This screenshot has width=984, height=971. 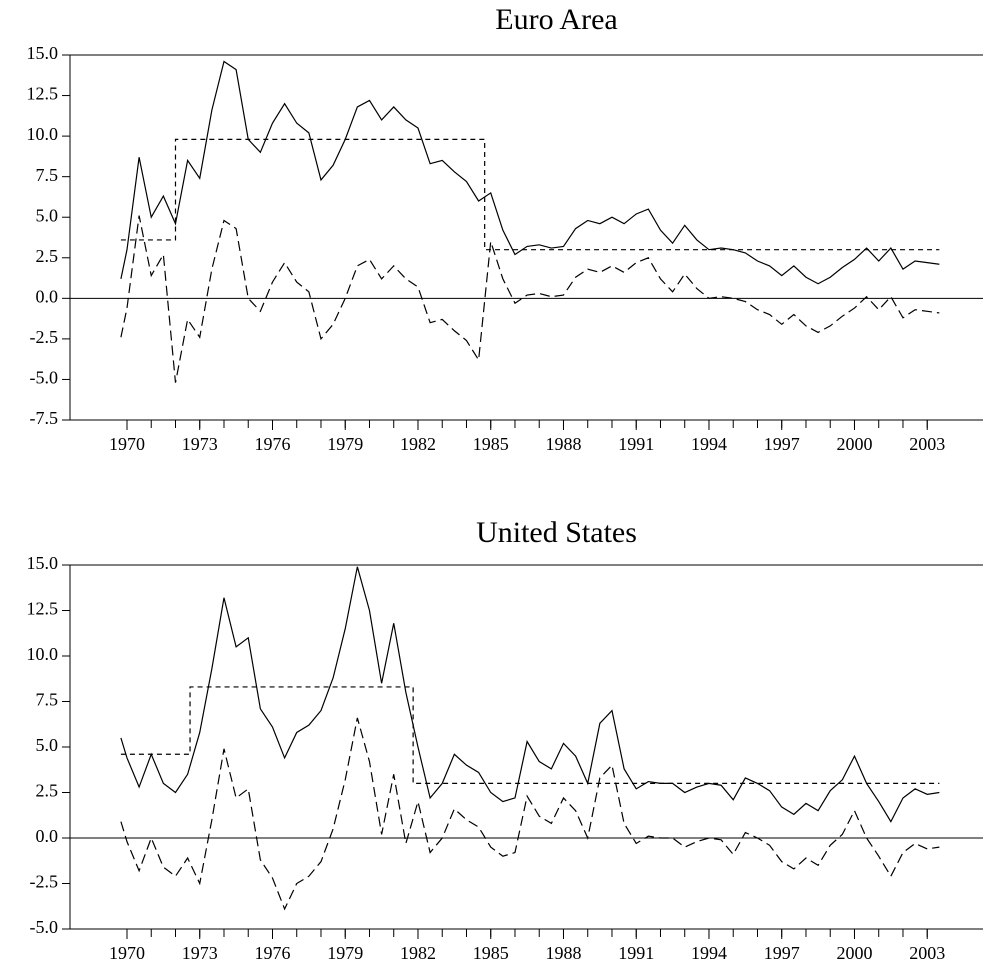 What do you see at coordinates (556, 19) in the screenshot?
I see `chart-title: Euro Area` at bounding box center [556, 19].